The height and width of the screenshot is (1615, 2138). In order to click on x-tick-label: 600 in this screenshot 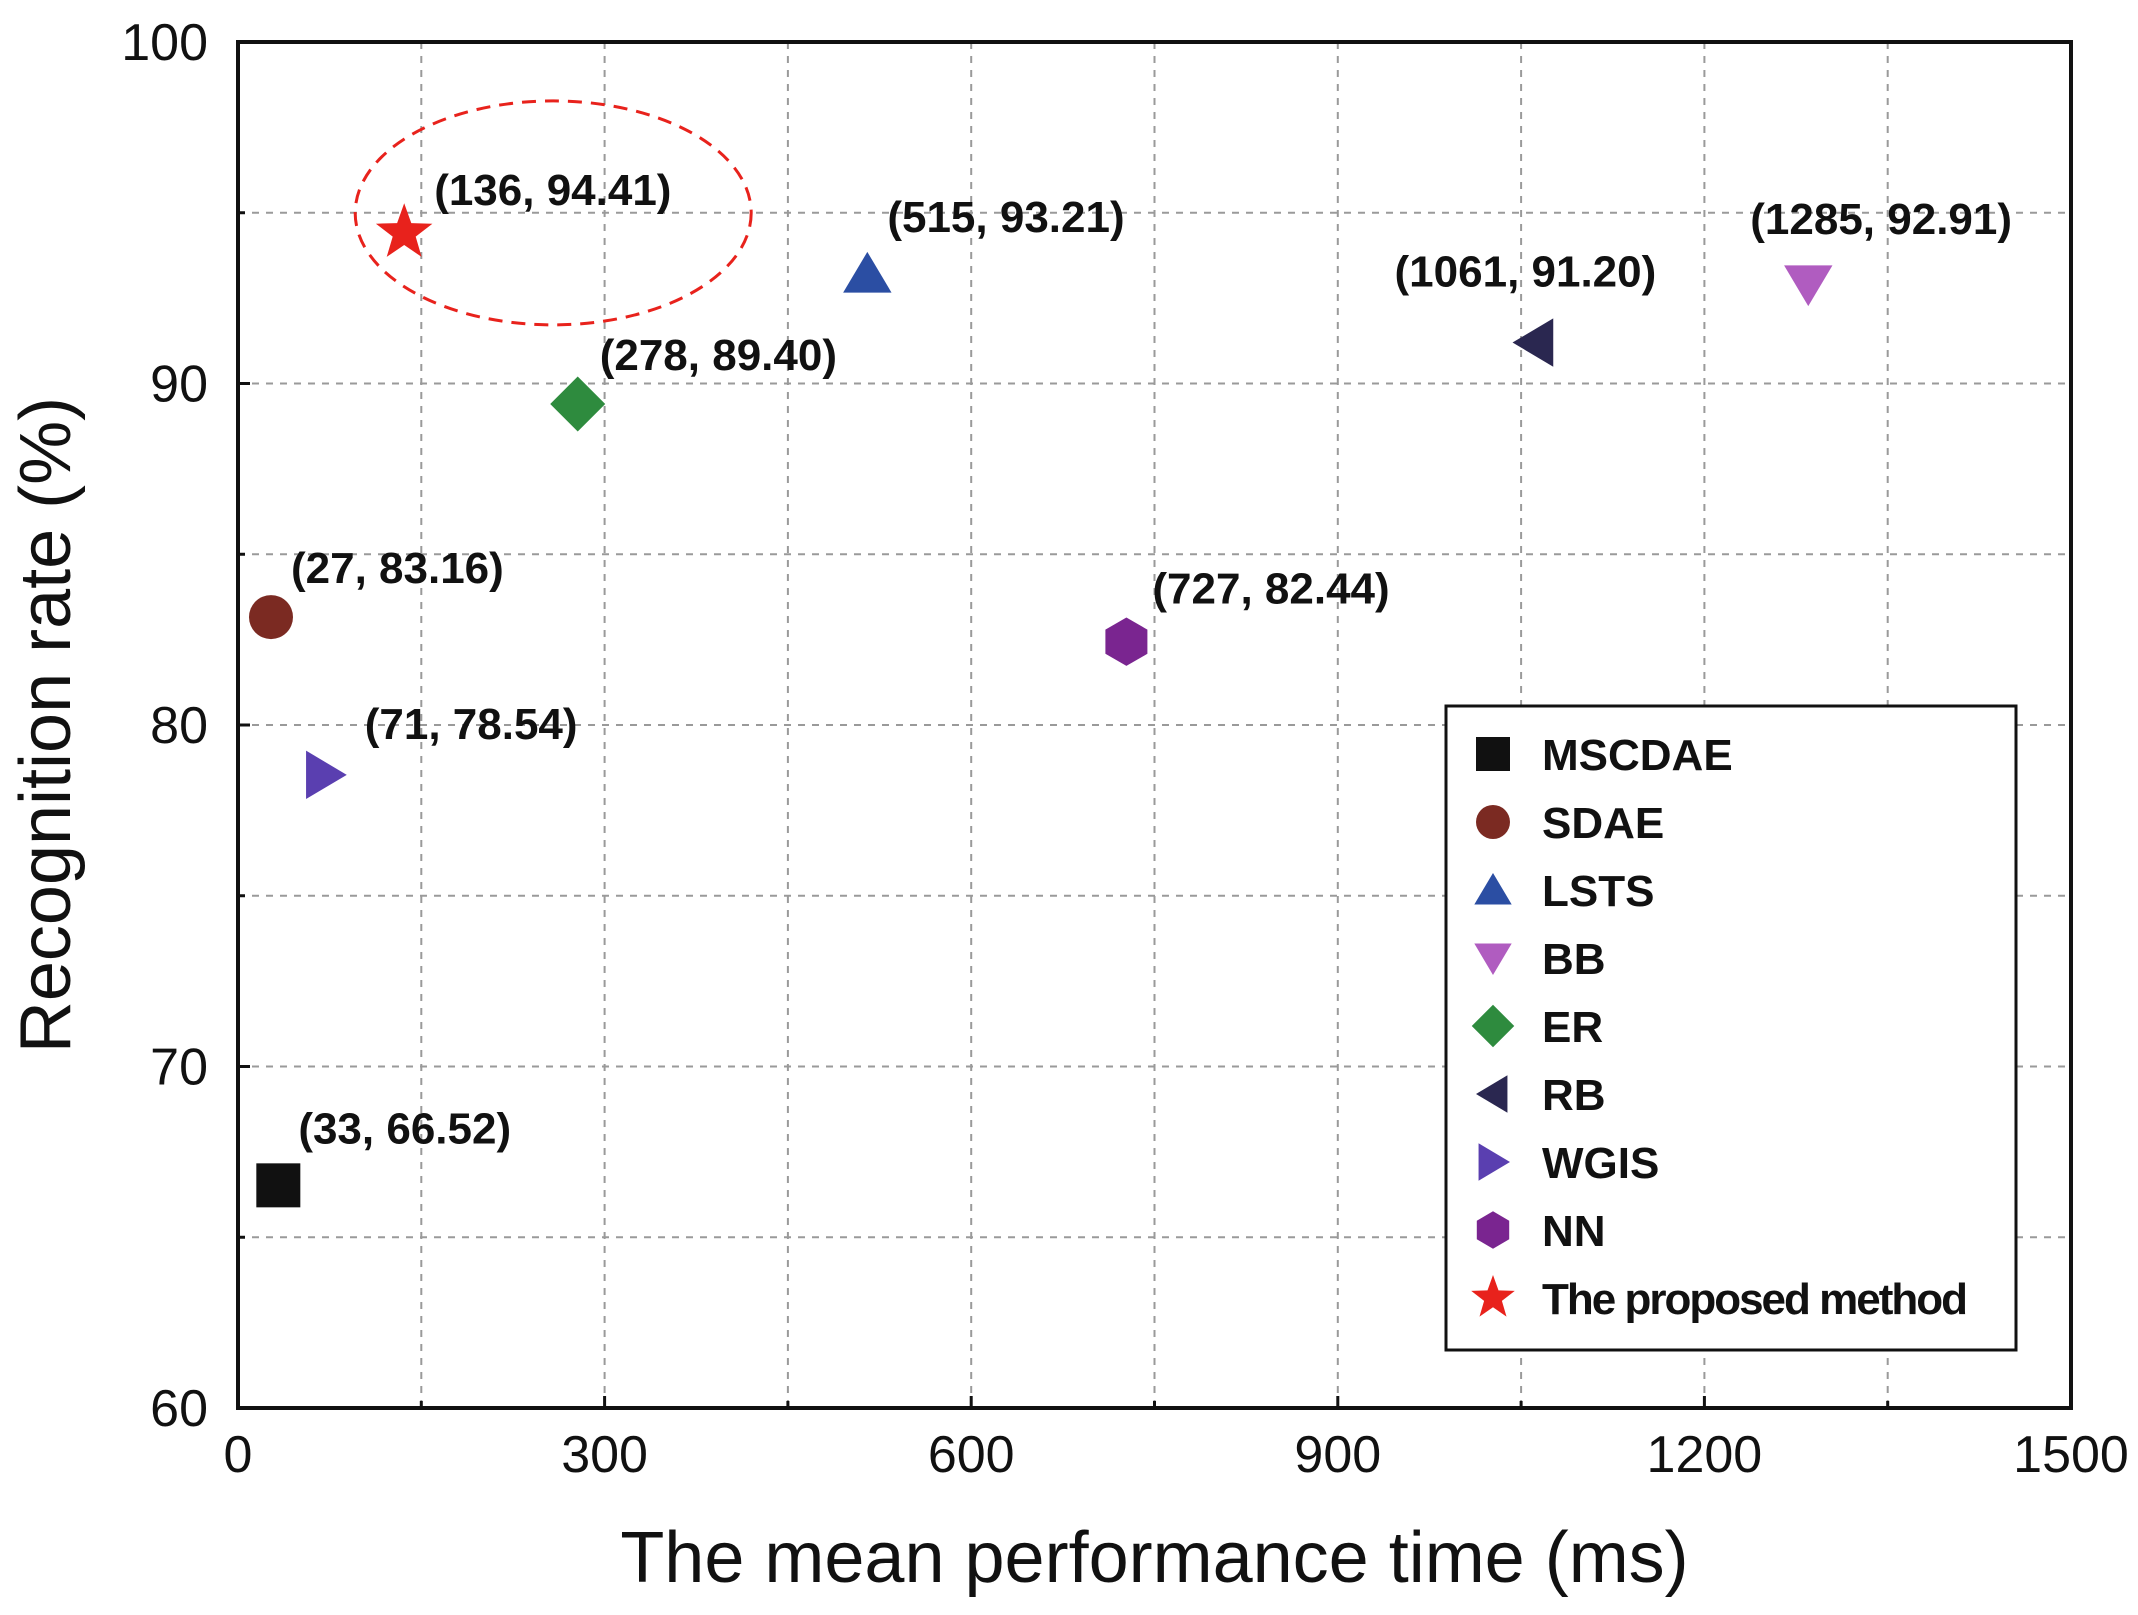, I will do `click(971, 1455)`.